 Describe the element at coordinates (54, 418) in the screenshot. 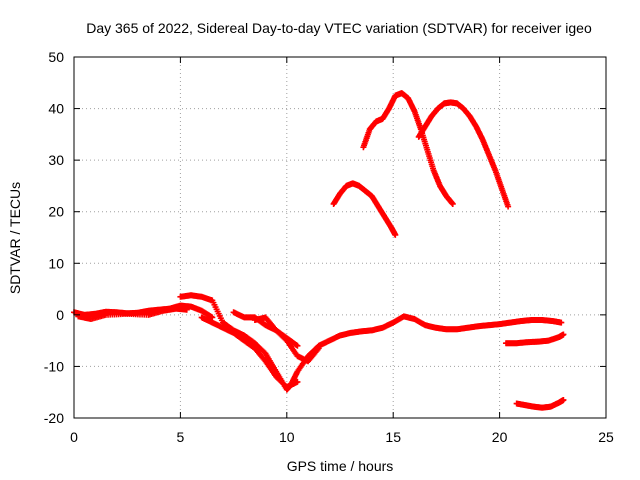

I see `y-tick-label: -20` at that location.